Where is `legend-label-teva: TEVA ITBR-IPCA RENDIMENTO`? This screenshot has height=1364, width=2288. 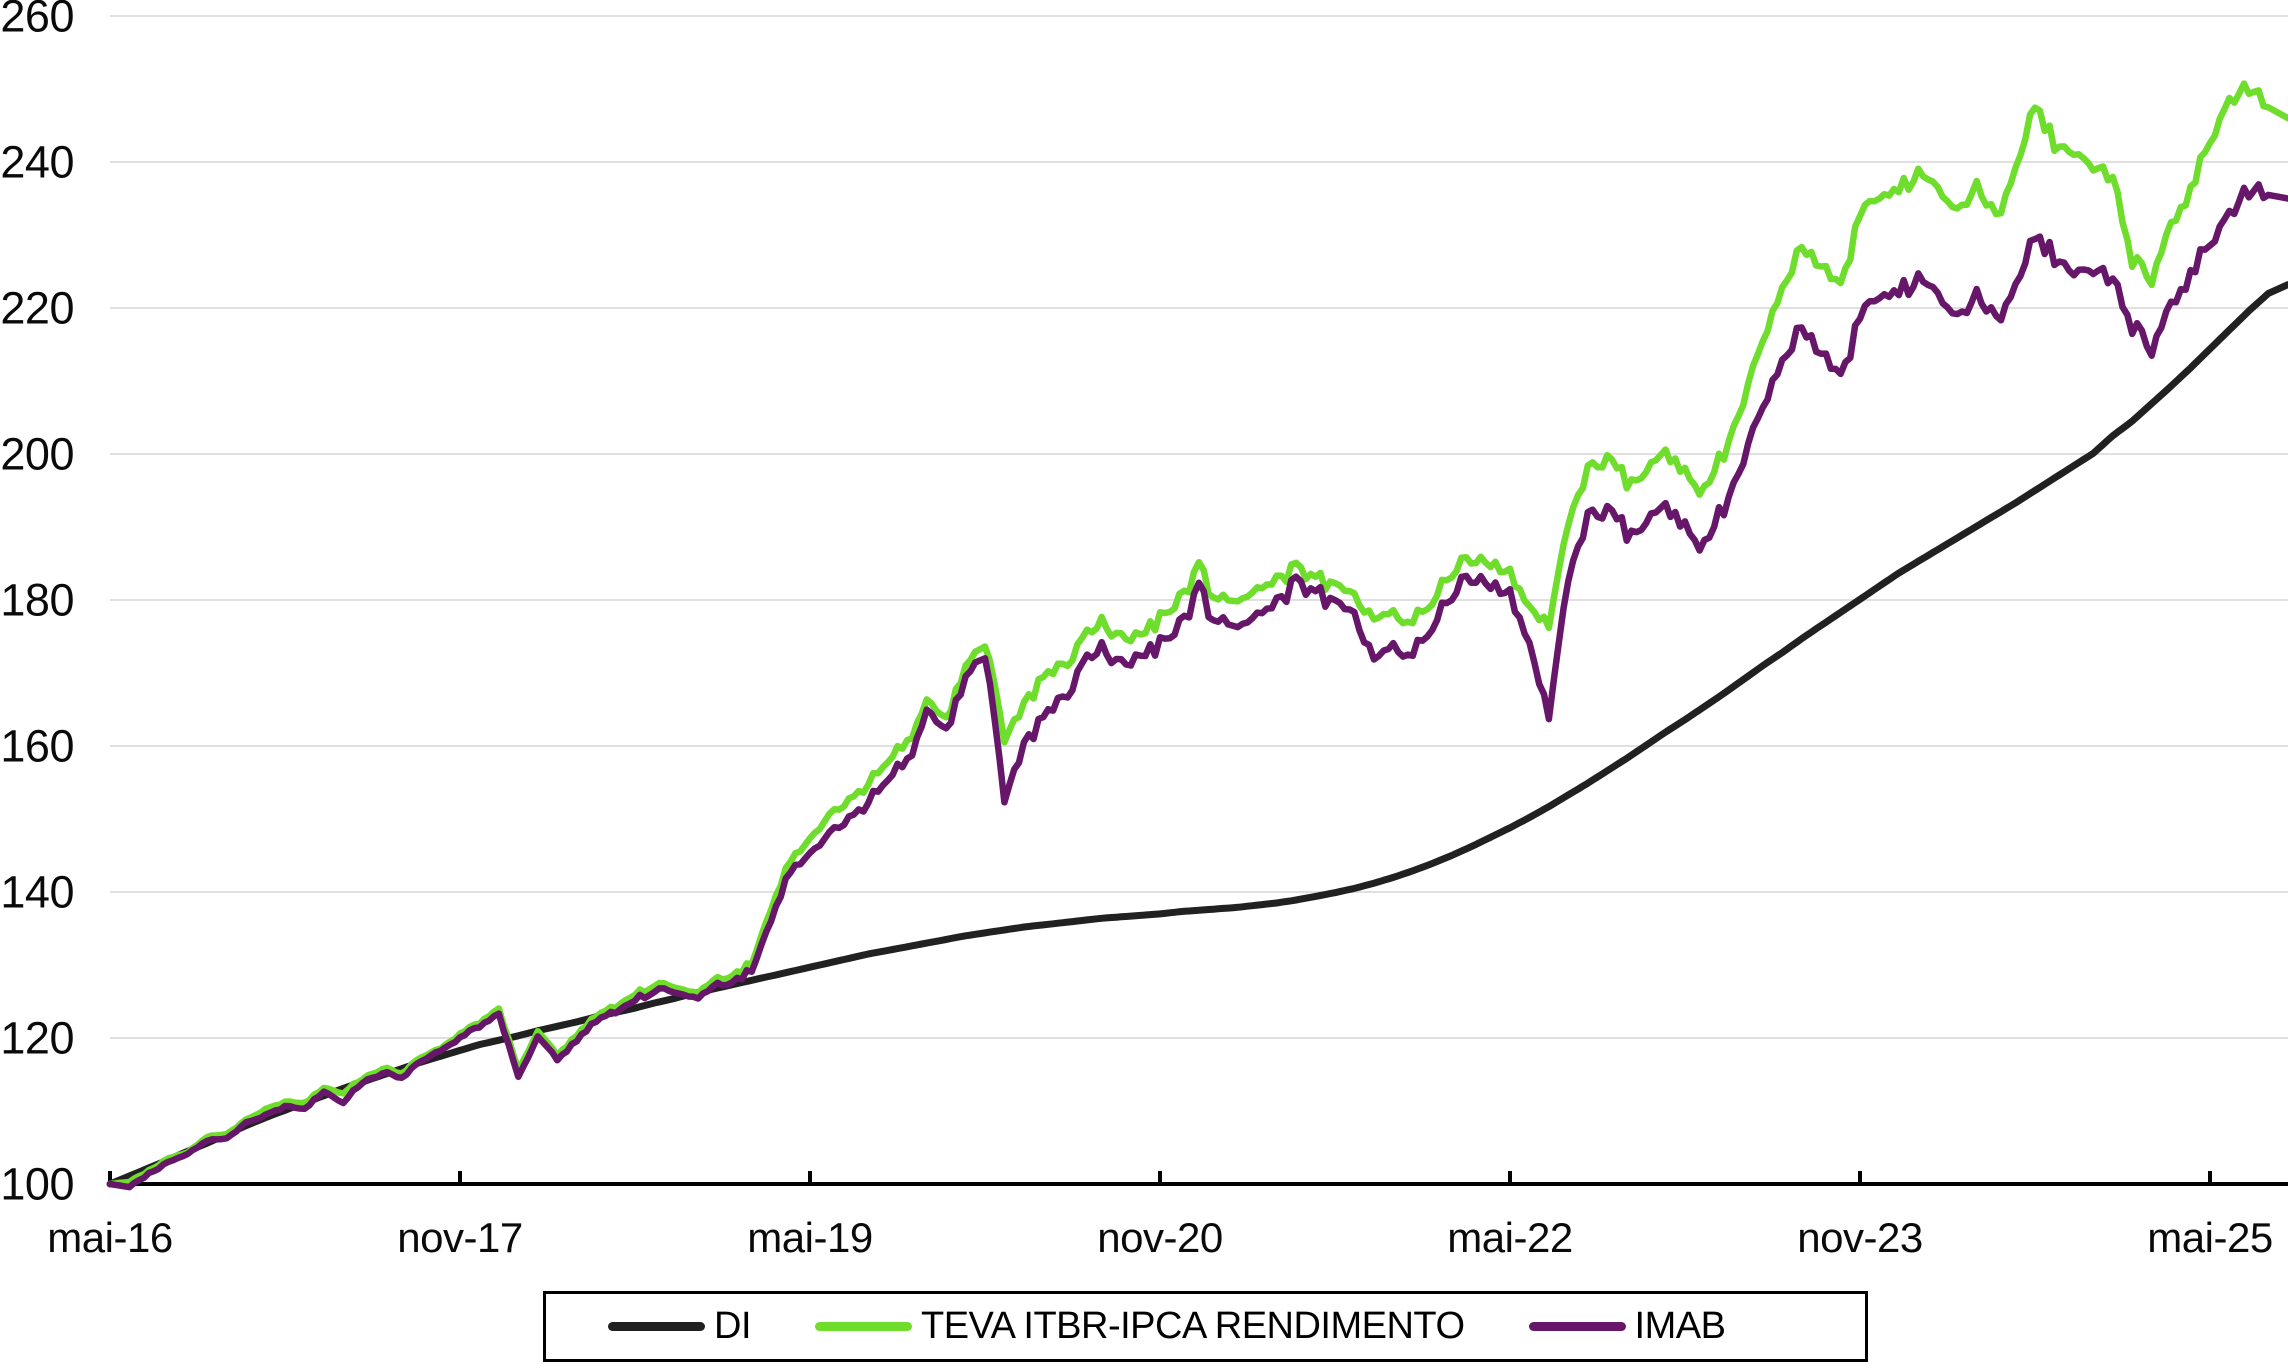
legend-label-teva: TEVA ITBR-IPCA RENDIMENTO is located at coordinates (1193, 1326).